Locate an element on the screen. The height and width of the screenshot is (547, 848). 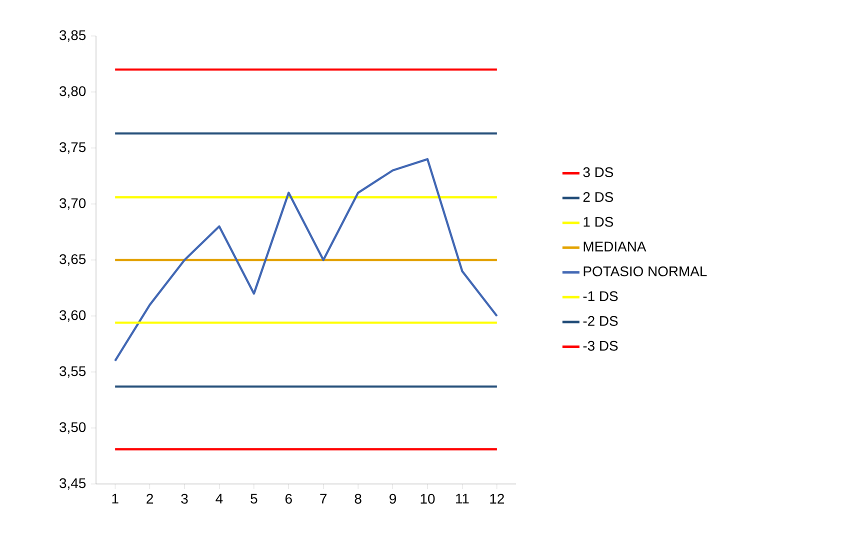
x-tick-label: 7 is located at coordinates (323, 499).